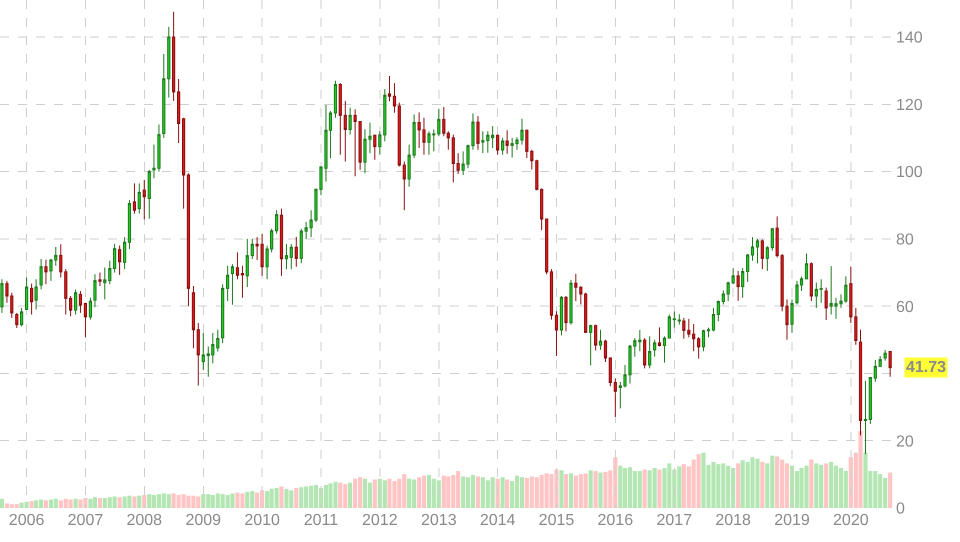  Describe the element at coordinates (439, 520) in the screenshot. I see `x-tick-label: 2013` at that location.